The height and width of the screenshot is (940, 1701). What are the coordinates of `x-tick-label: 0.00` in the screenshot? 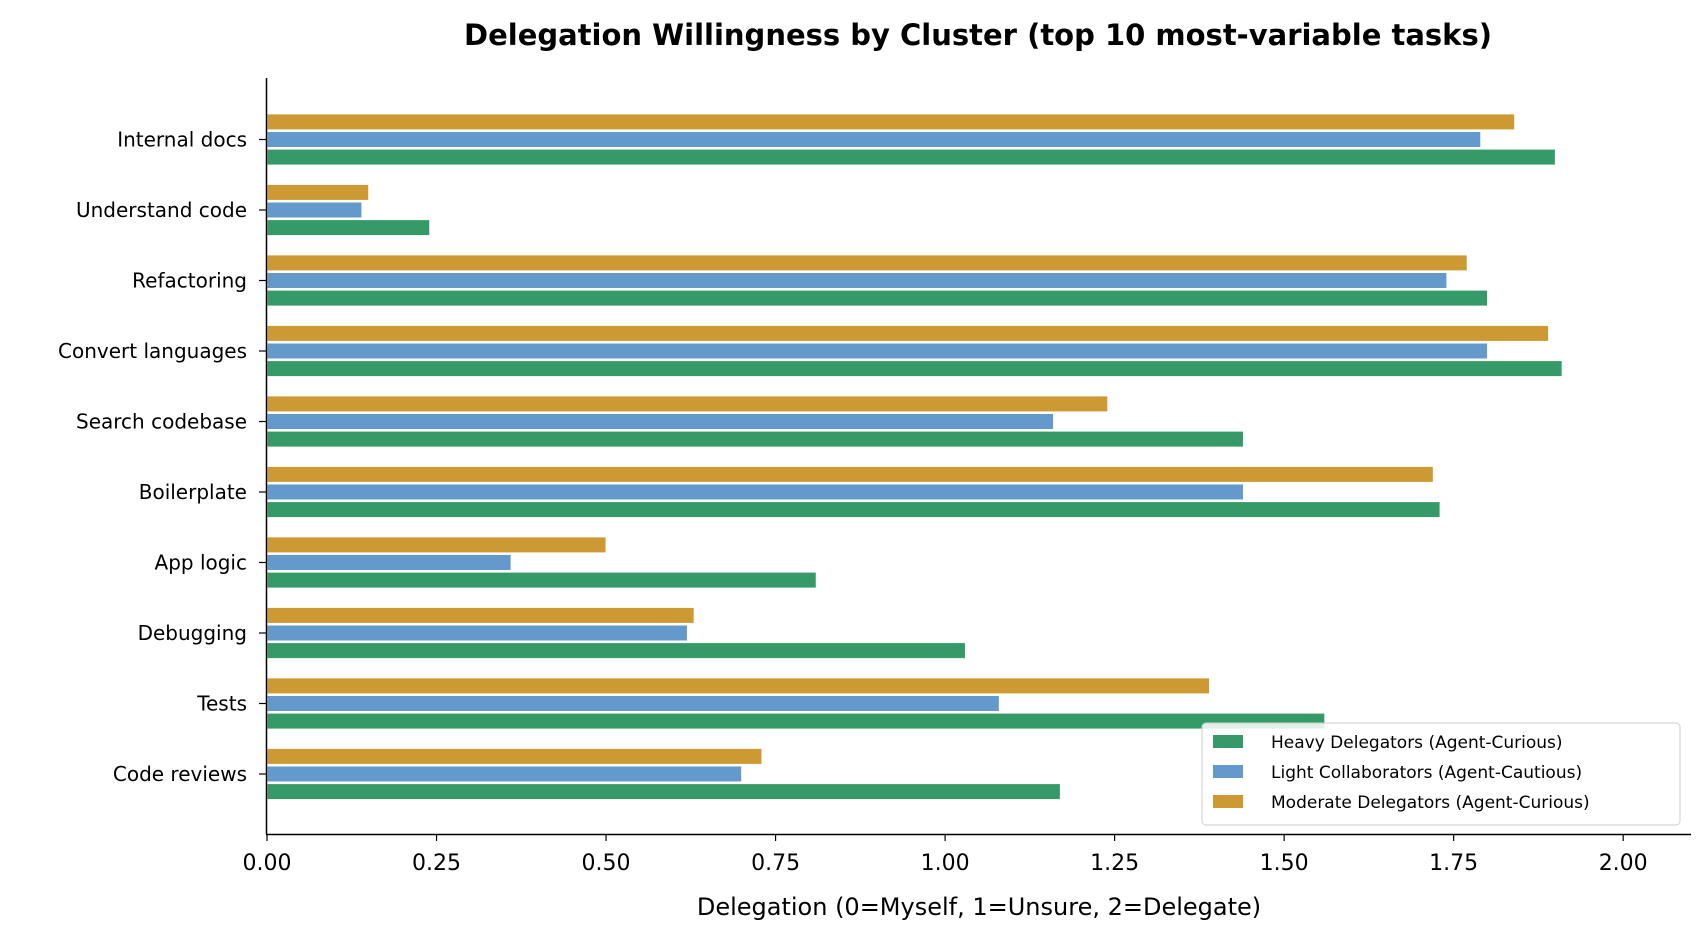 It's located at (267, 863).